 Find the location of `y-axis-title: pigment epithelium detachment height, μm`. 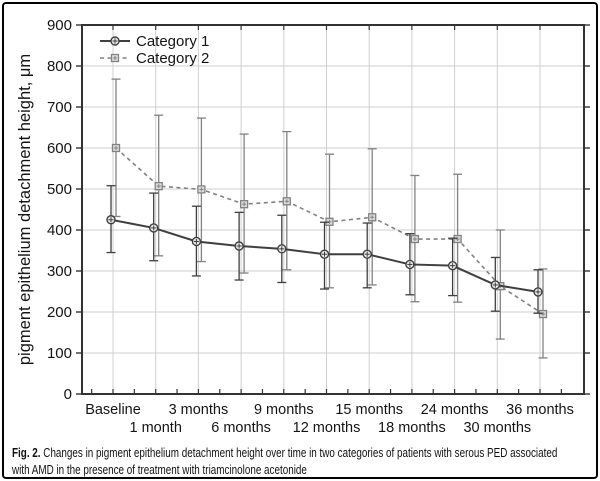

y-axis-title: pigment epithelium detachment height, μm is located at coordinates (25, 209).